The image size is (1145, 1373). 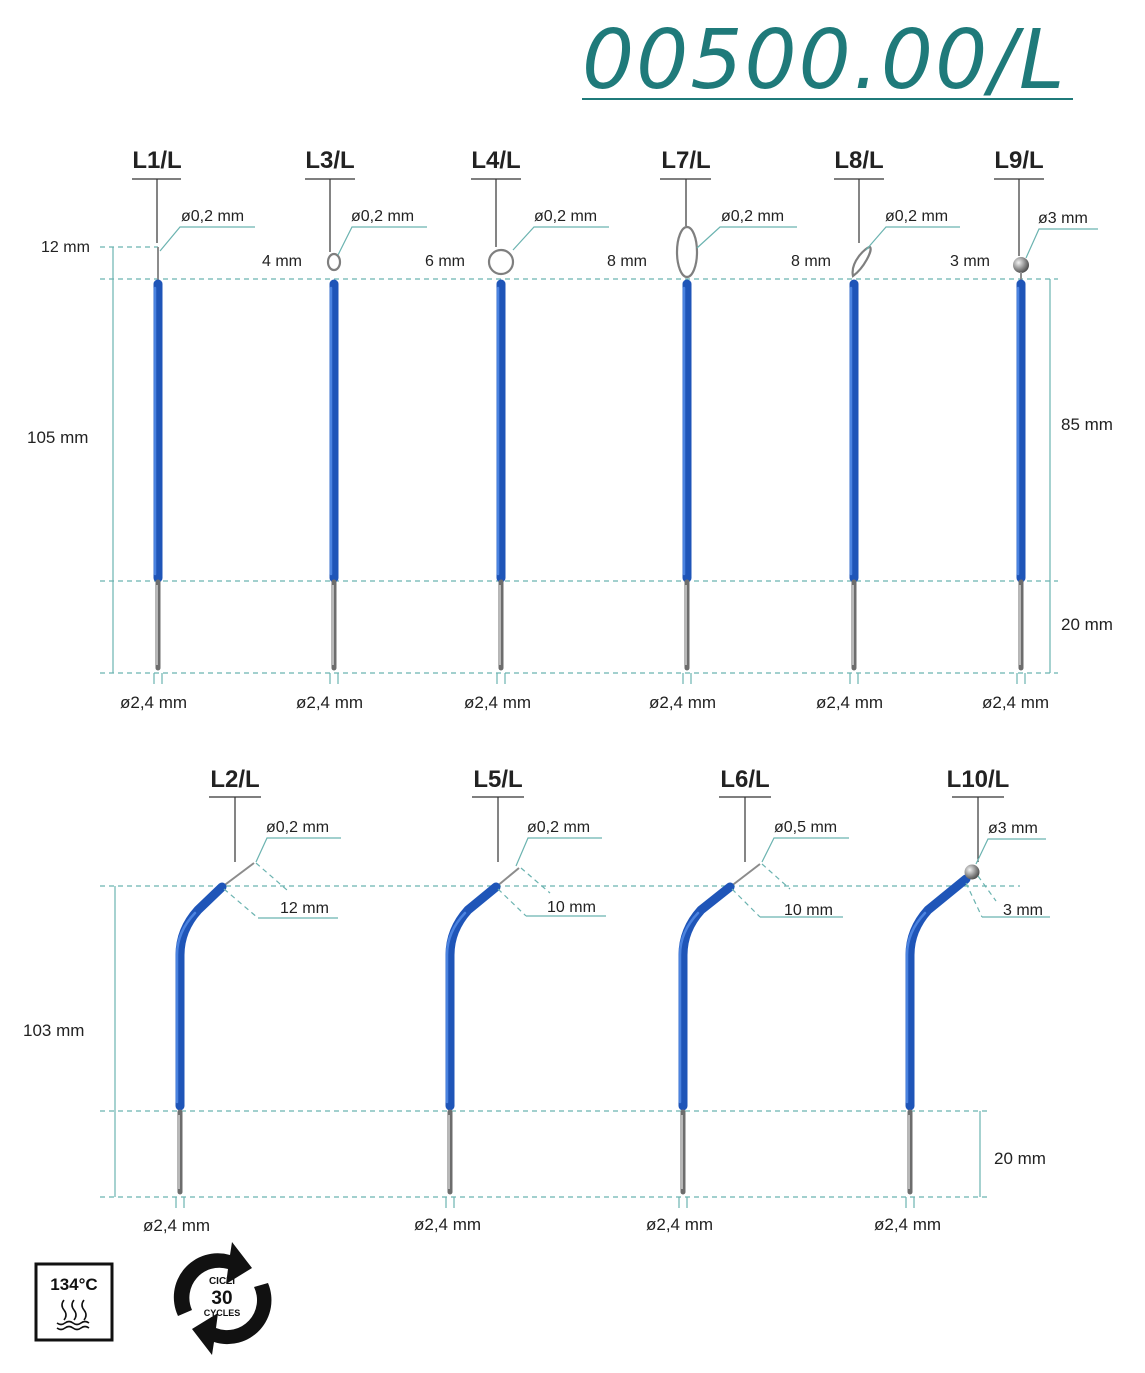 What do you see at coordinates (53, 1030) in the screenshot?
I see `total-length-label: 103 mm` at bounding box center [53, 1030].